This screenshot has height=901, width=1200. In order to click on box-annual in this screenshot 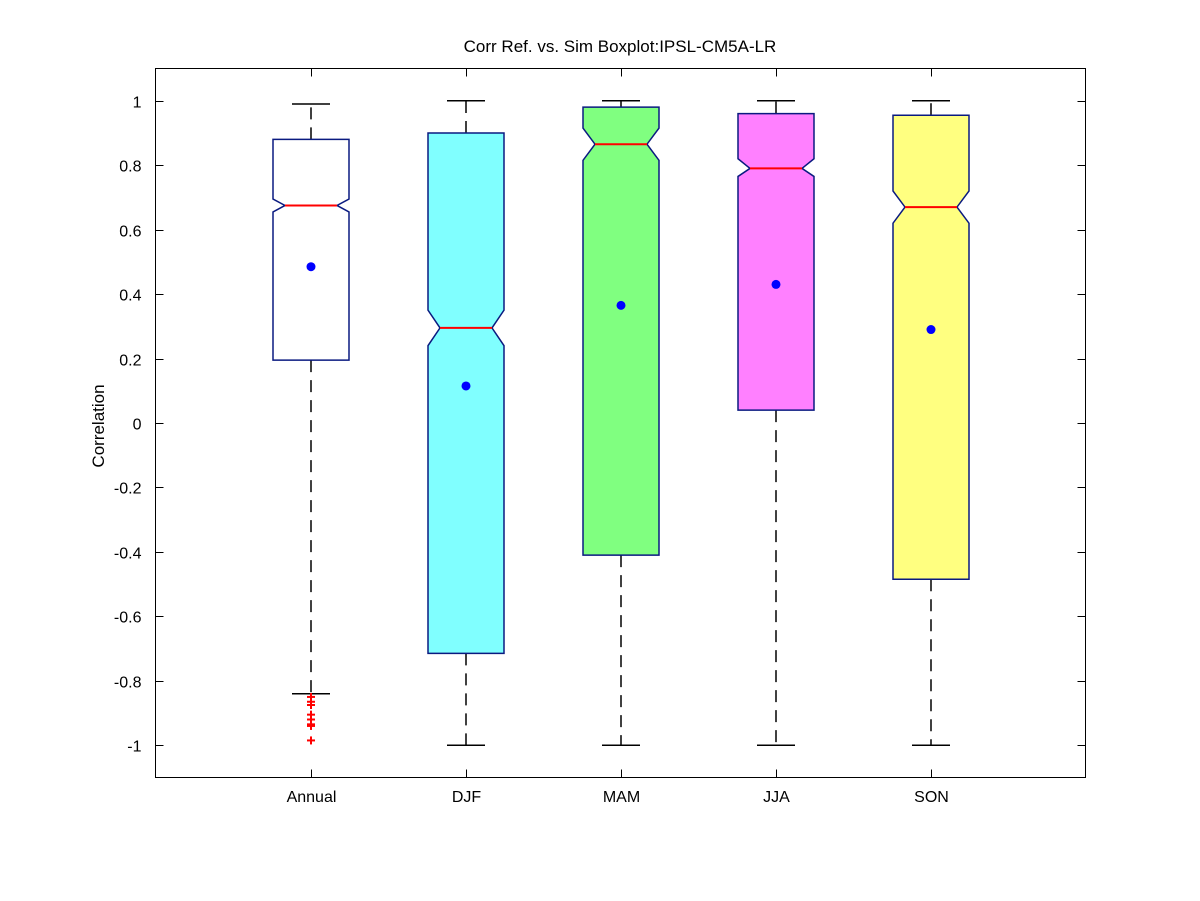, I will do `click(311, 424)`.